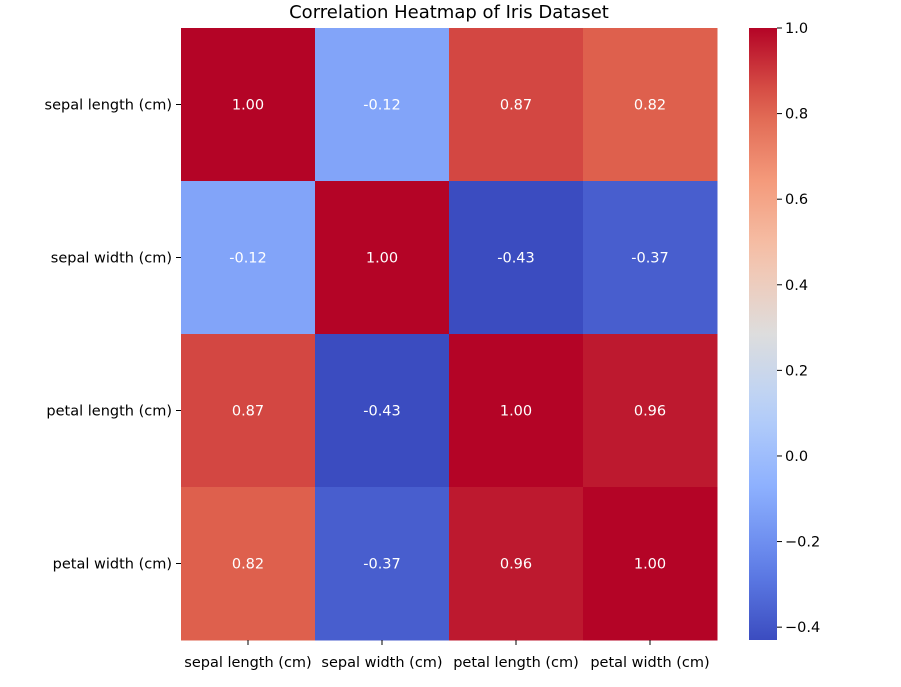 The height and width of the screenshot is (687, 901). I want to click on y-tick-label: sepal length (cm), so click(108, 106).